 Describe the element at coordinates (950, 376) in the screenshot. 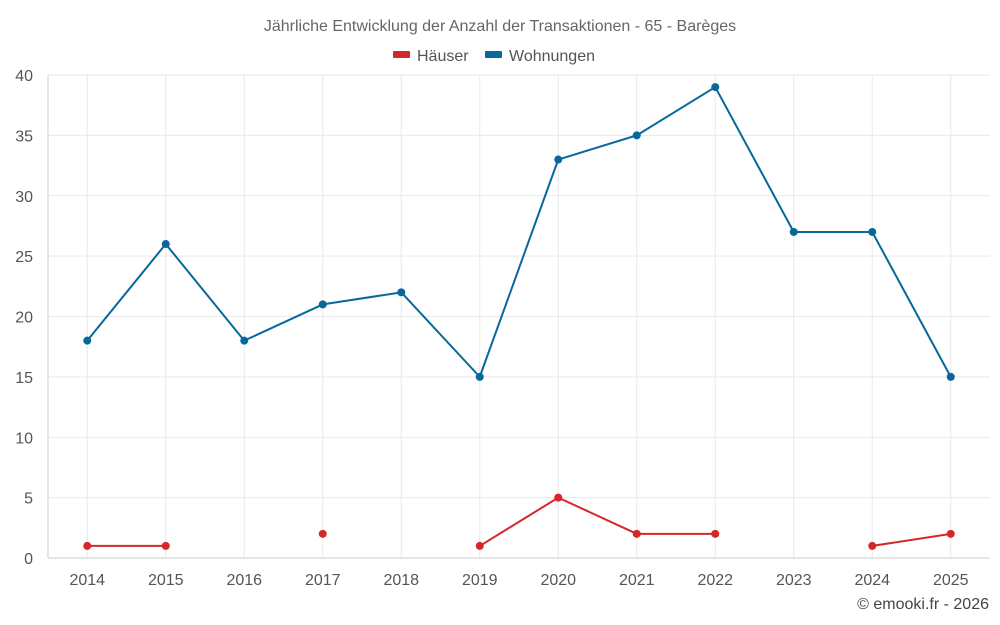

I see `data-point-wohnungen-2025` at that location.